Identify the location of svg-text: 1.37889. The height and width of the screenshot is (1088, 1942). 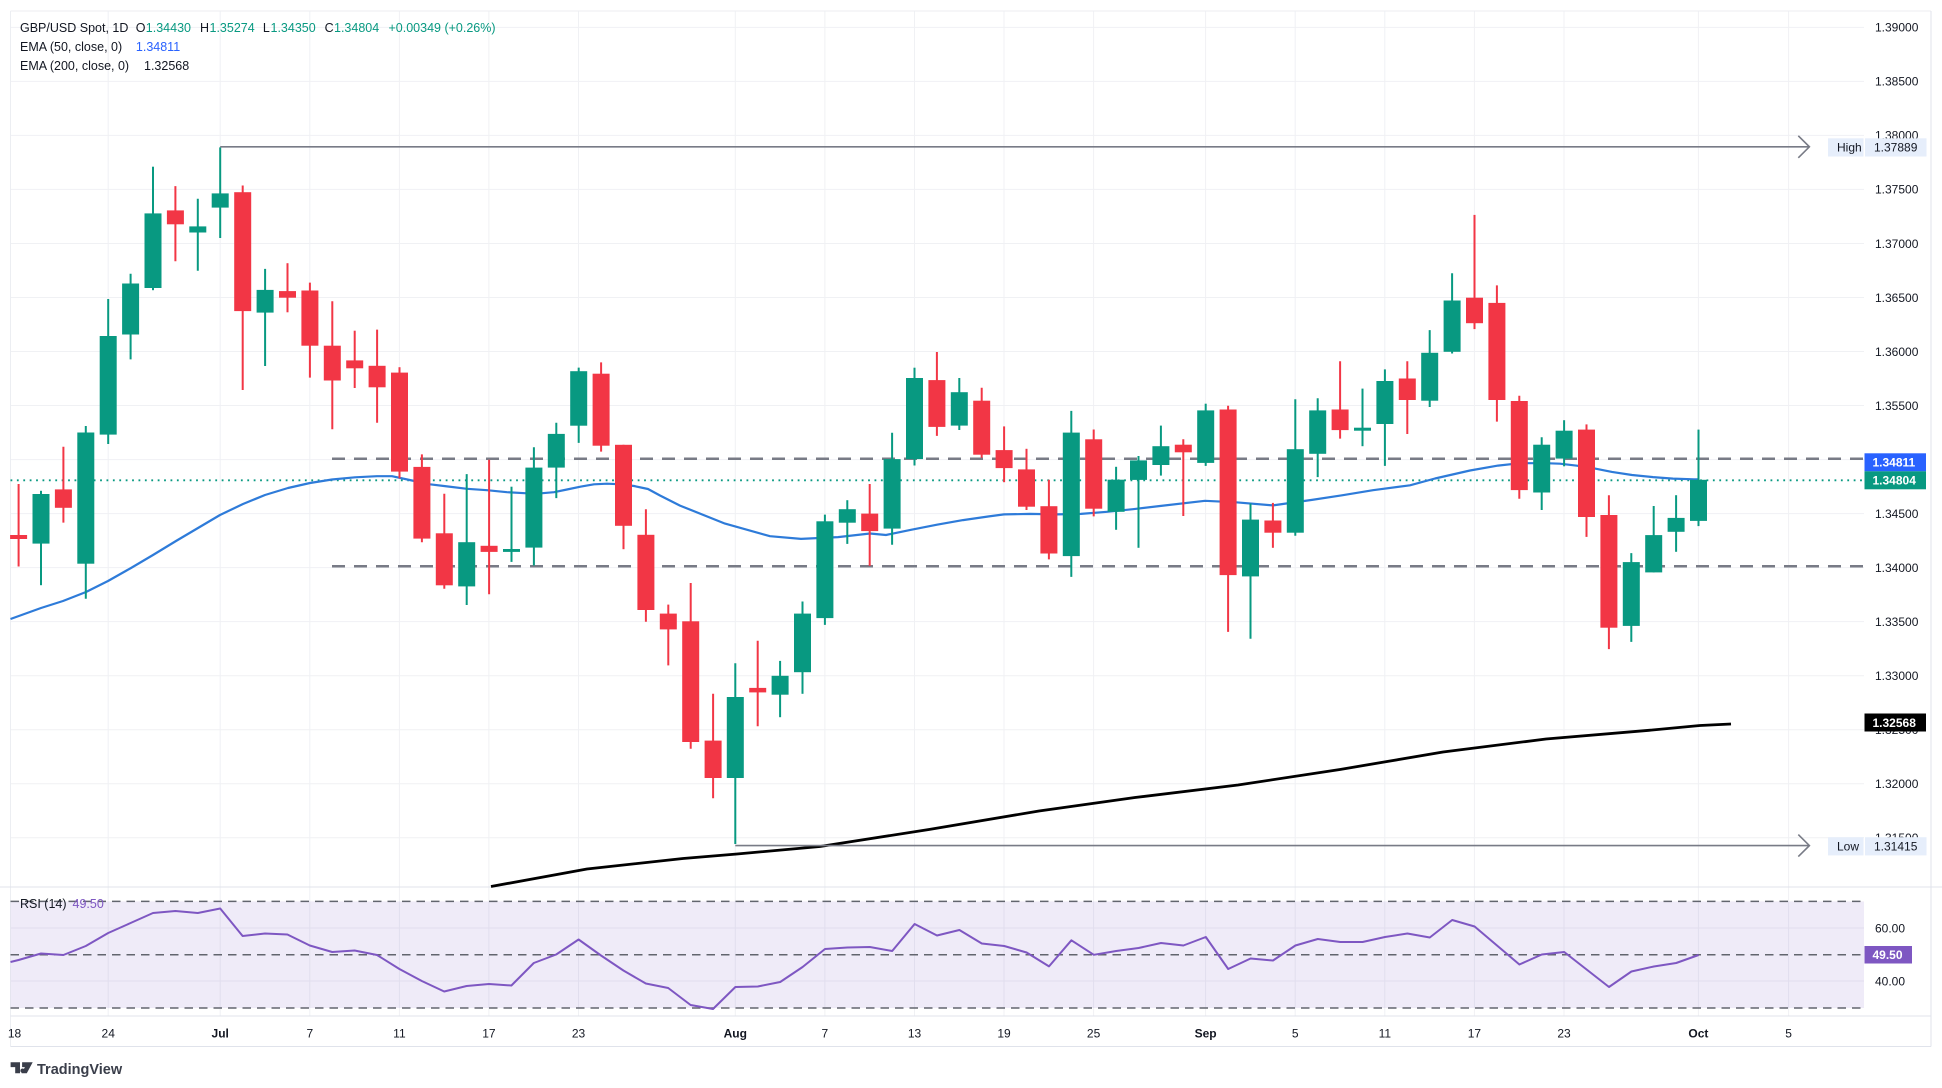
(1896, 148).